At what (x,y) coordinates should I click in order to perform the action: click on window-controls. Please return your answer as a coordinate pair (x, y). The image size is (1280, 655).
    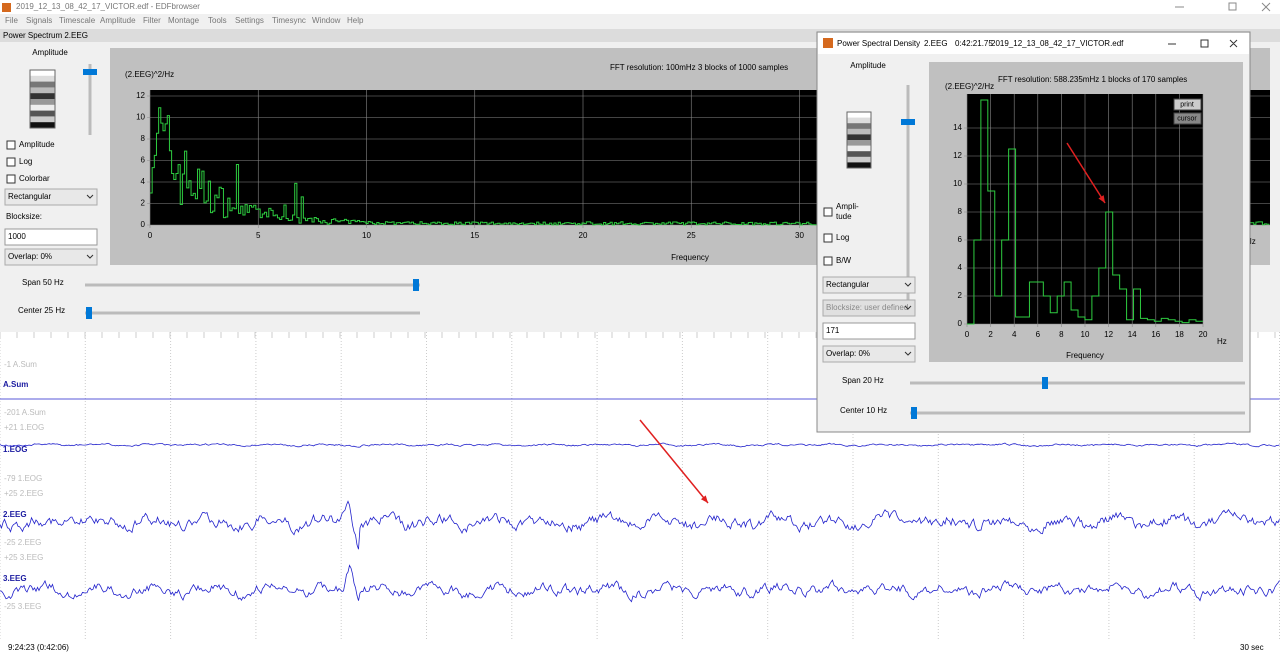
    Looking at the image, I should click on (1223, 7).